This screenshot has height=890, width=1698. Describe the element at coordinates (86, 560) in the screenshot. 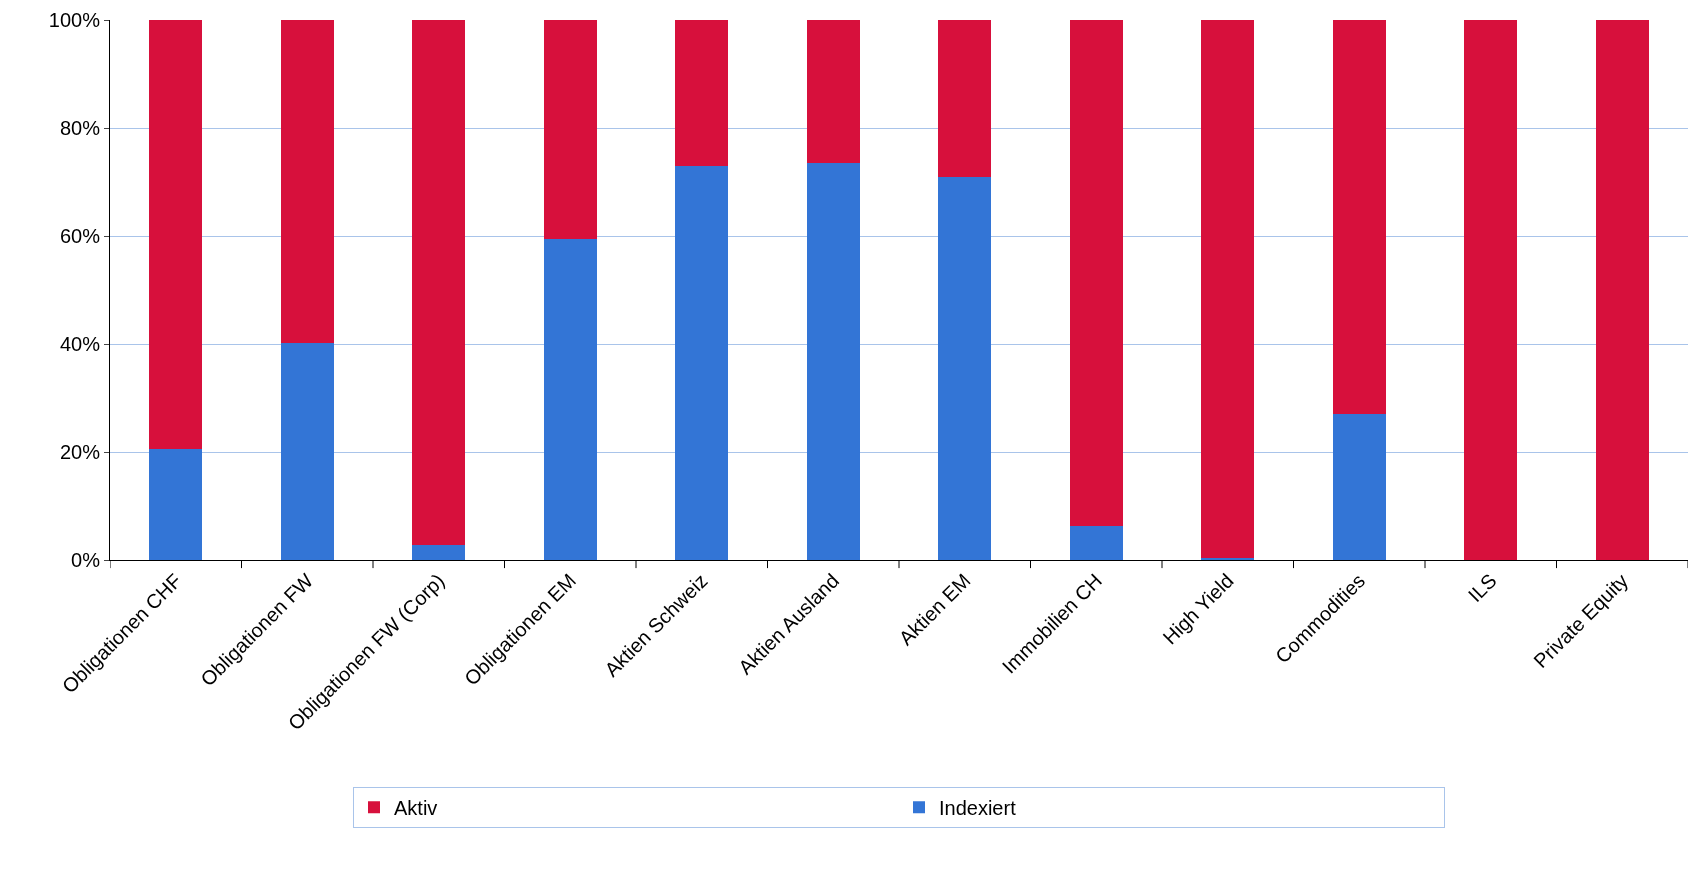

I see `y-tick-label: 0%` at that location.